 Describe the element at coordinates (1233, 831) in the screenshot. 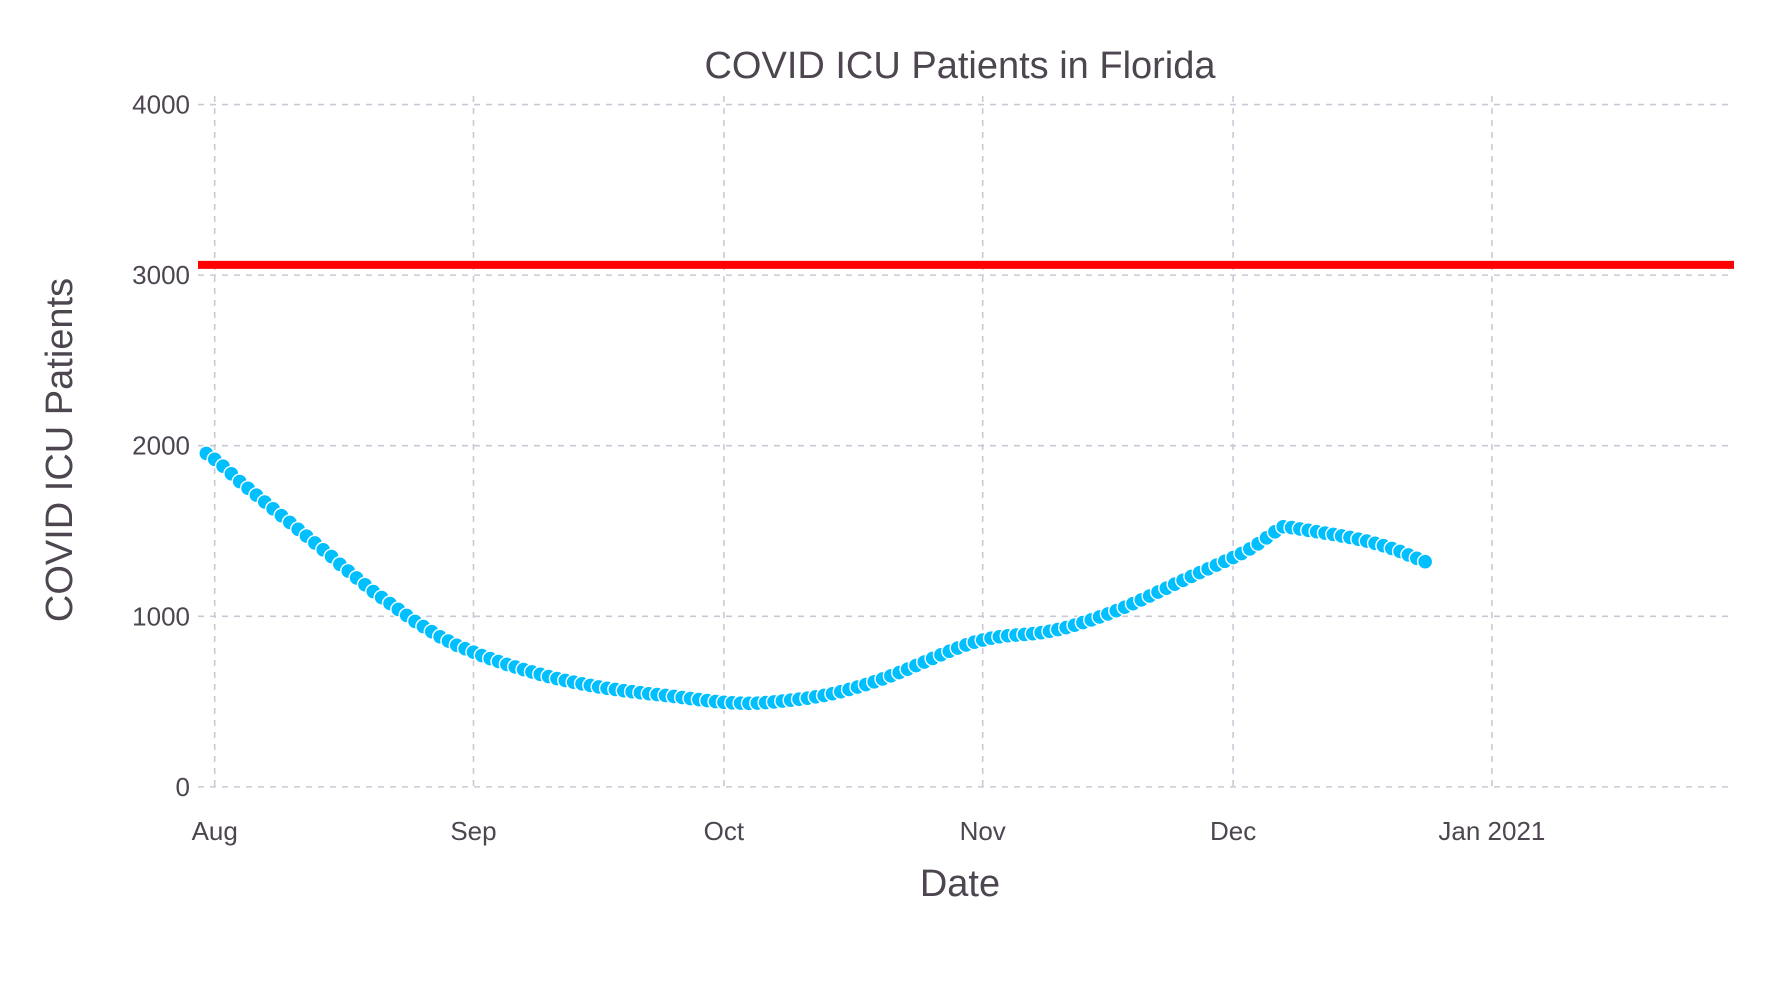

I see `x-tick-label: Dec` at that location.